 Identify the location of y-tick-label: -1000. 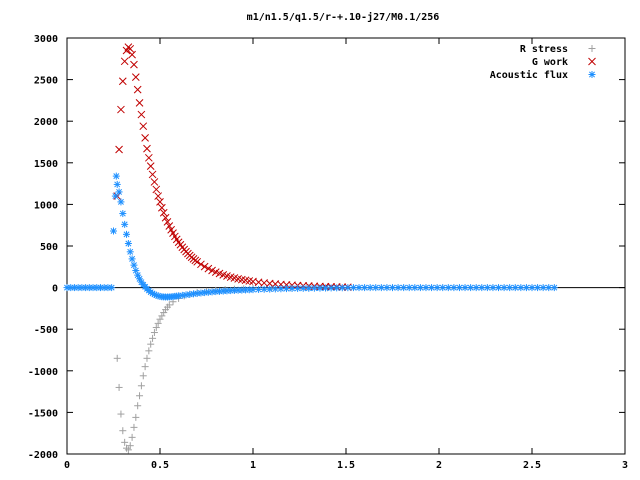
(43, 372).